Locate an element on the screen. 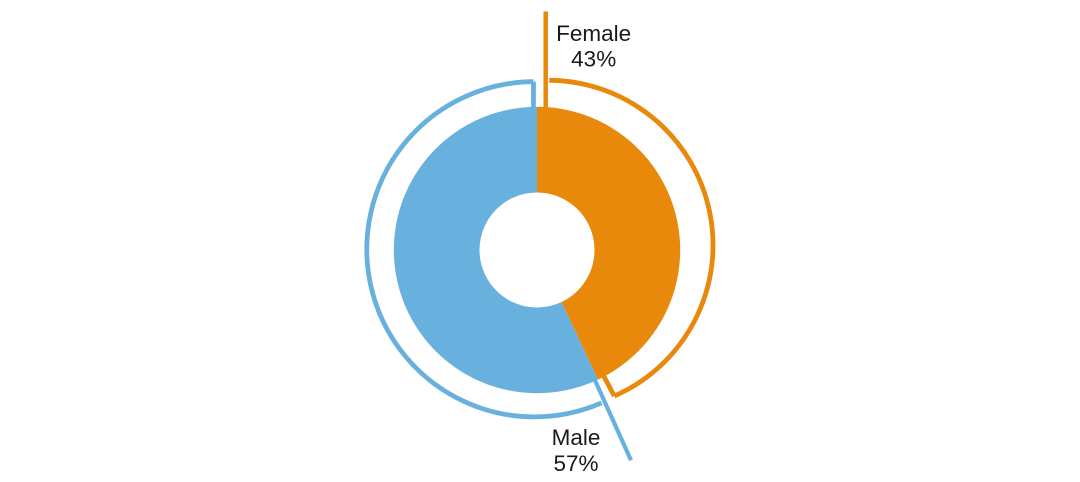  svg-text: Male is located at coordinates (576, 437).